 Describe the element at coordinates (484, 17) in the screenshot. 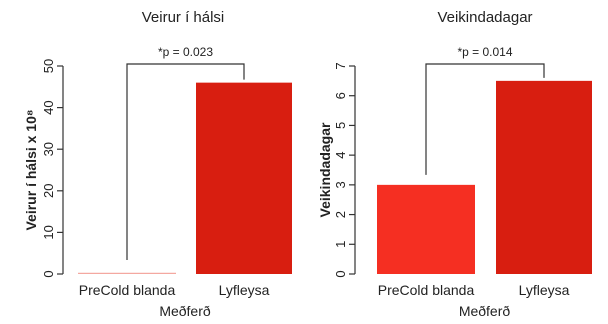

I see `chart-title: Veikindadagar` at that location.